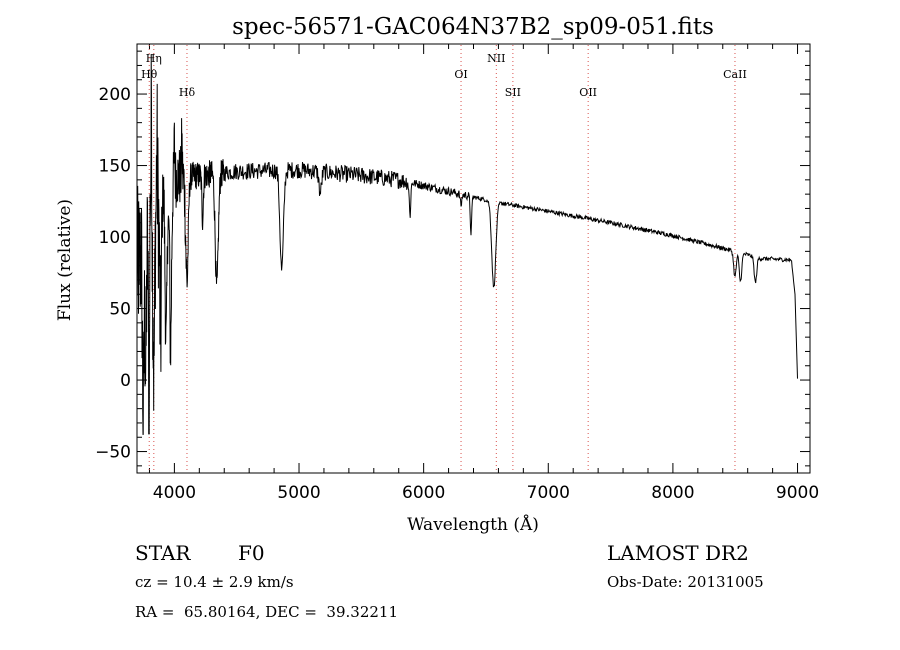  Describe the element at coordinates (65, 260) in the screenshot. I see `y-axis-label: Flux (relative)` at that location.